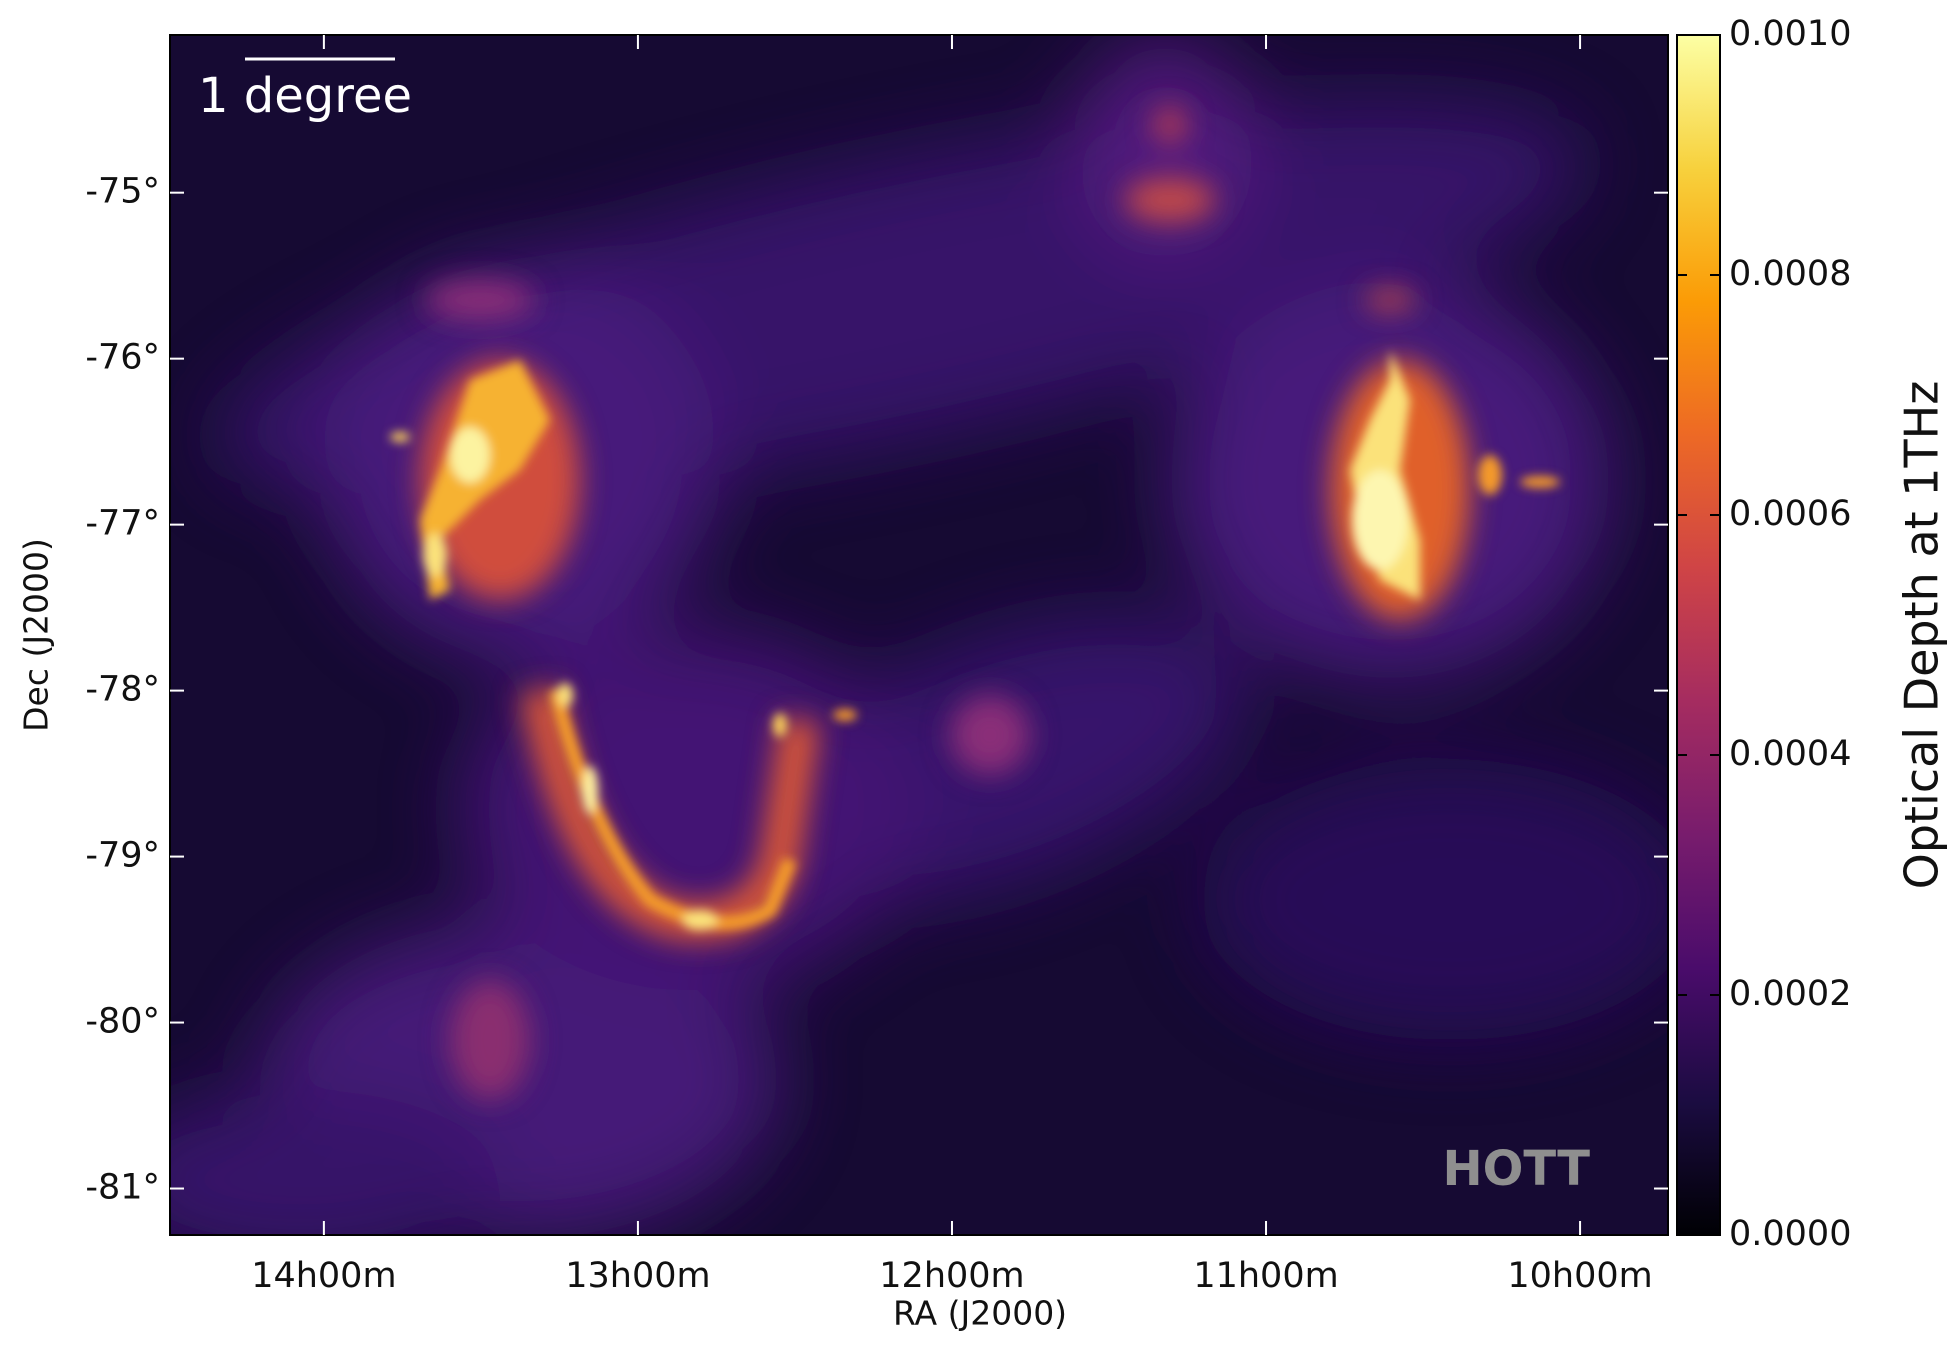  What do you see at coordinates (980, 1313) in the screenshot?
I see `x-axis-label: RA (J2000)` at bounding box center [980, 1313].